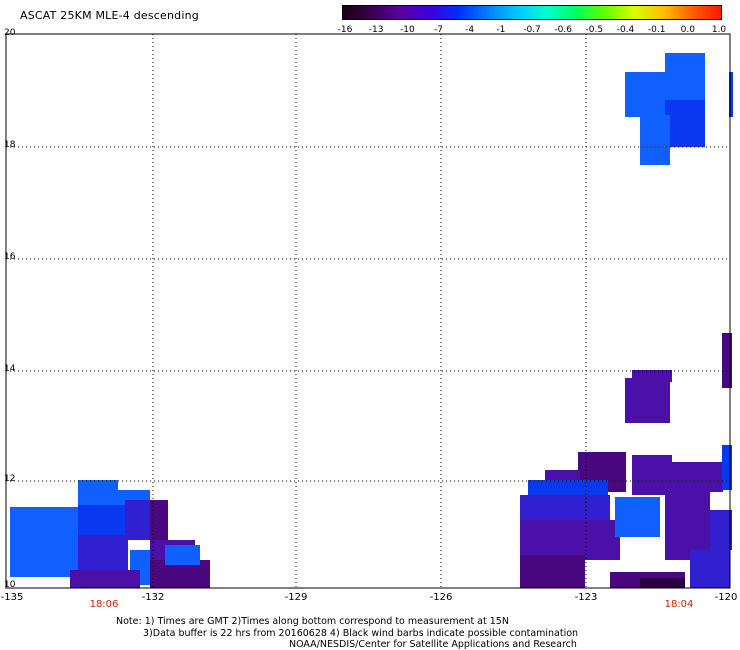 This screenshot has width=740, height=650. I want to click on colorbar-label: -4, so click(470, 30).